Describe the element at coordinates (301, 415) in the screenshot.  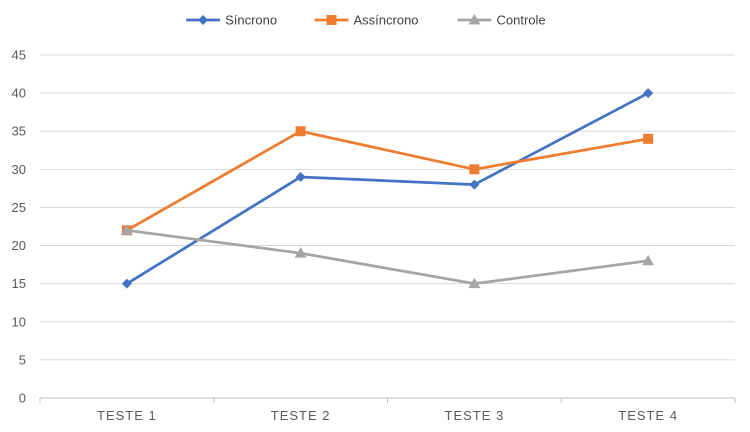
I see `x-tick-label-teste-2: TESTE 2` at that location.